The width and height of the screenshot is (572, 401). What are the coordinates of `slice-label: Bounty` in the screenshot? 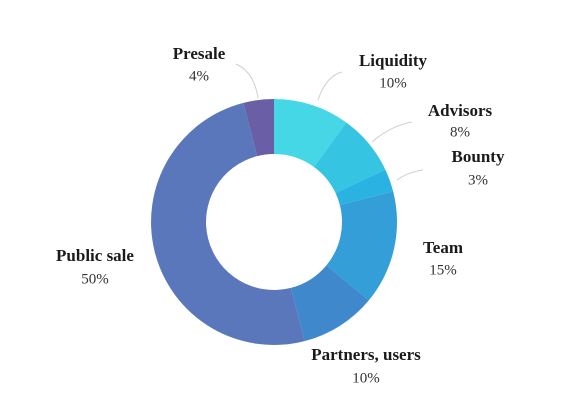 It's located at (478, 156).